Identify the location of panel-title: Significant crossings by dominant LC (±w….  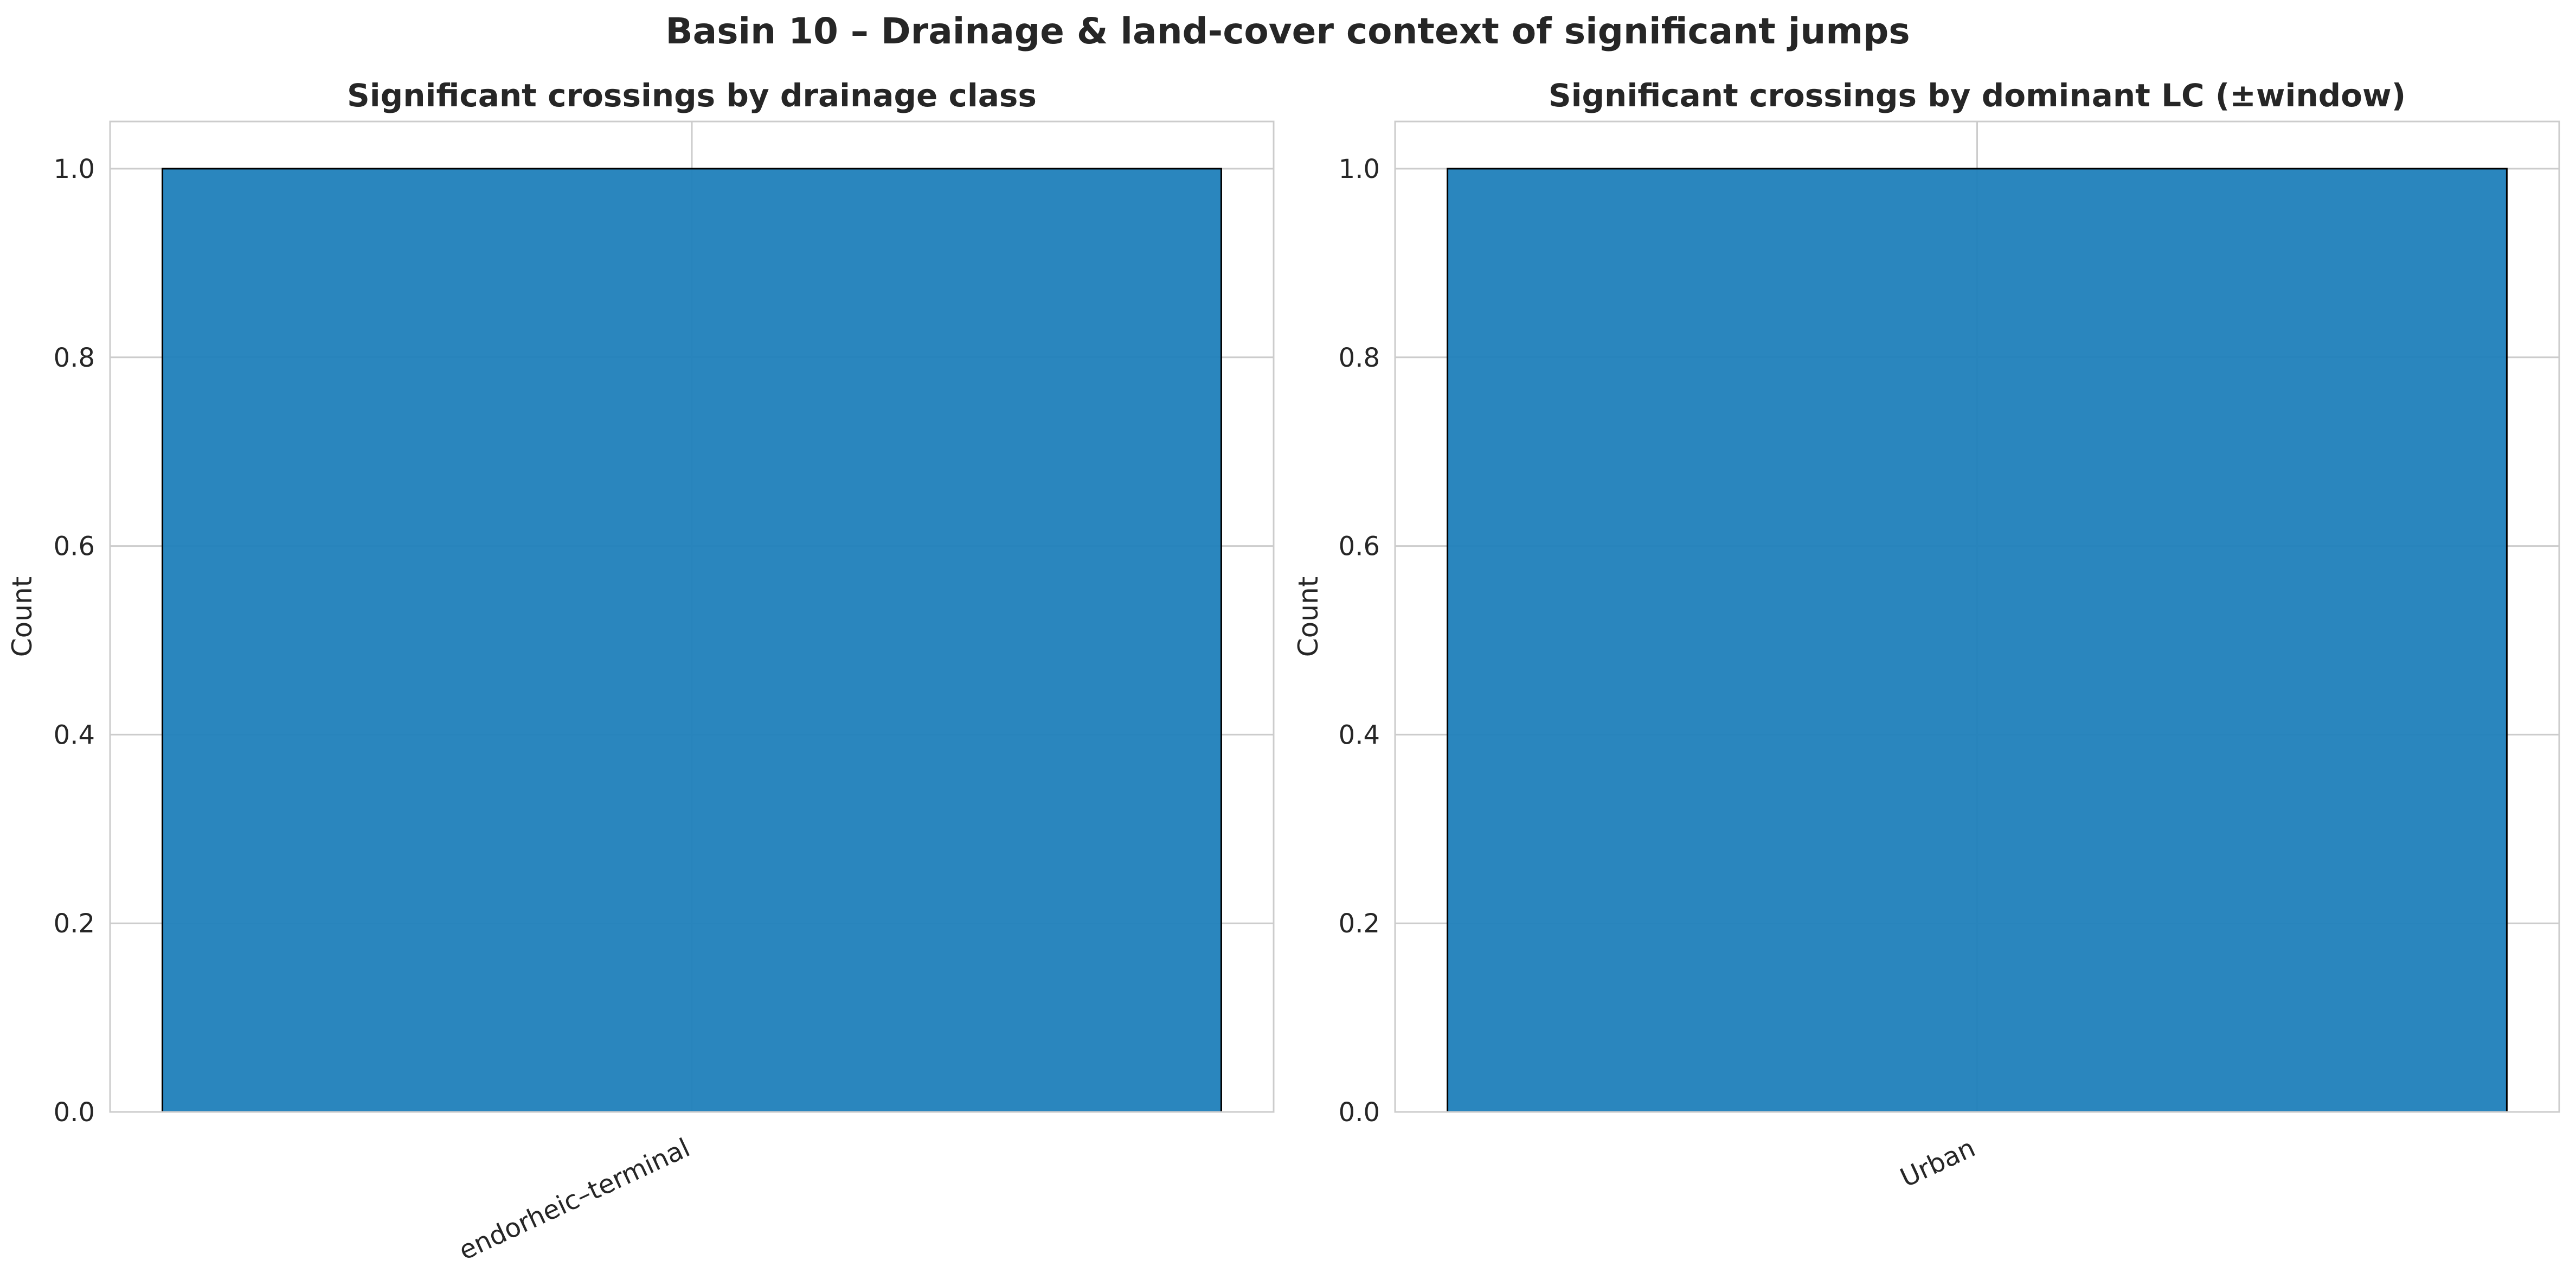
(1978, 95).